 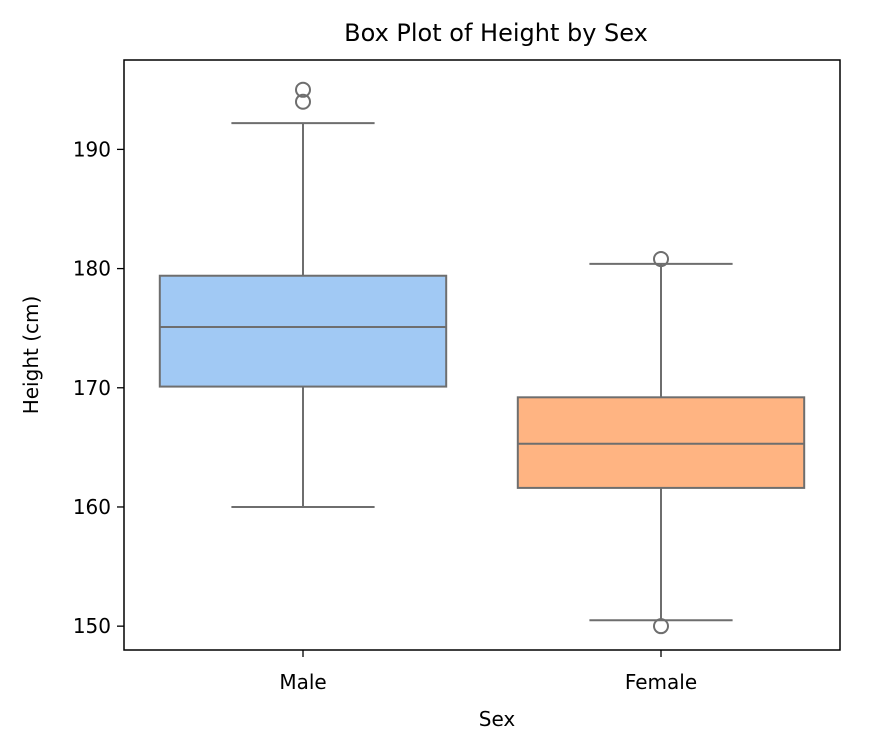 What do you see at coordinates (92, 507) in the screenshot?
I see `y-tick-label: 160` at bounding box center [92, 507].